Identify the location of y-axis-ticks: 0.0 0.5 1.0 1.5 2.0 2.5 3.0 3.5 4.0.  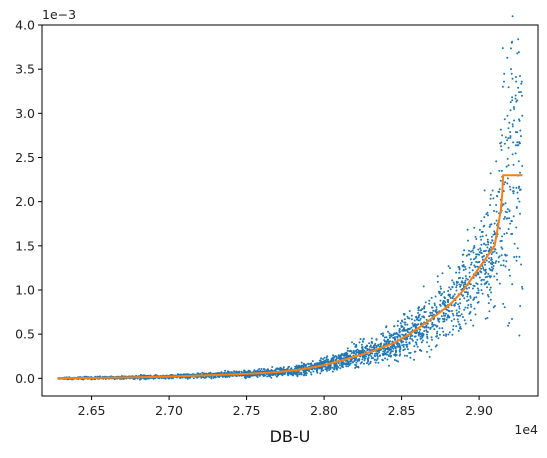
(28, 202).